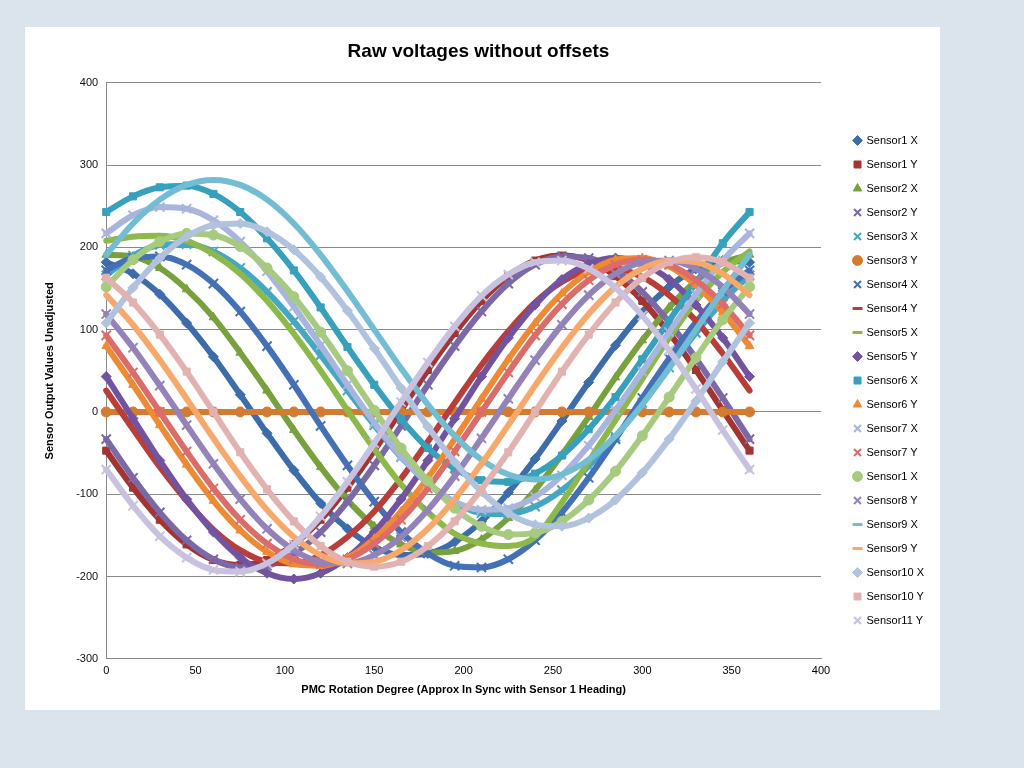  Describe the element at coordinates (285, 670) in the screenshot. I see `x-tick-label: 100` at that location.